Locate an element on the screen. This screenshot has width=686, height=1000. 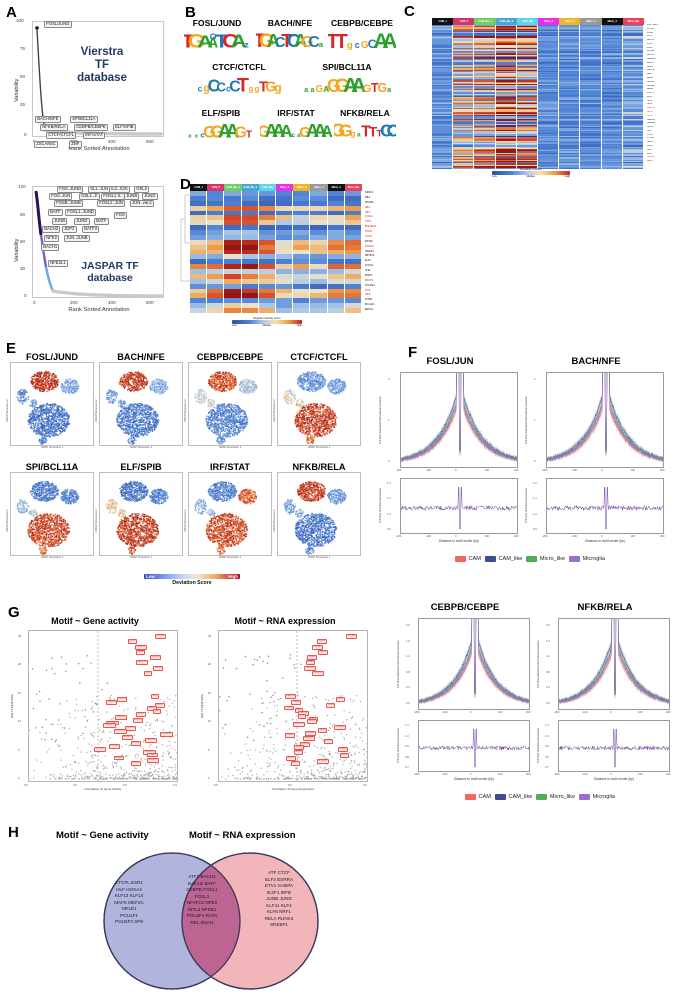
scatter-y-tick: 15 is located at coordinates (210, 692).